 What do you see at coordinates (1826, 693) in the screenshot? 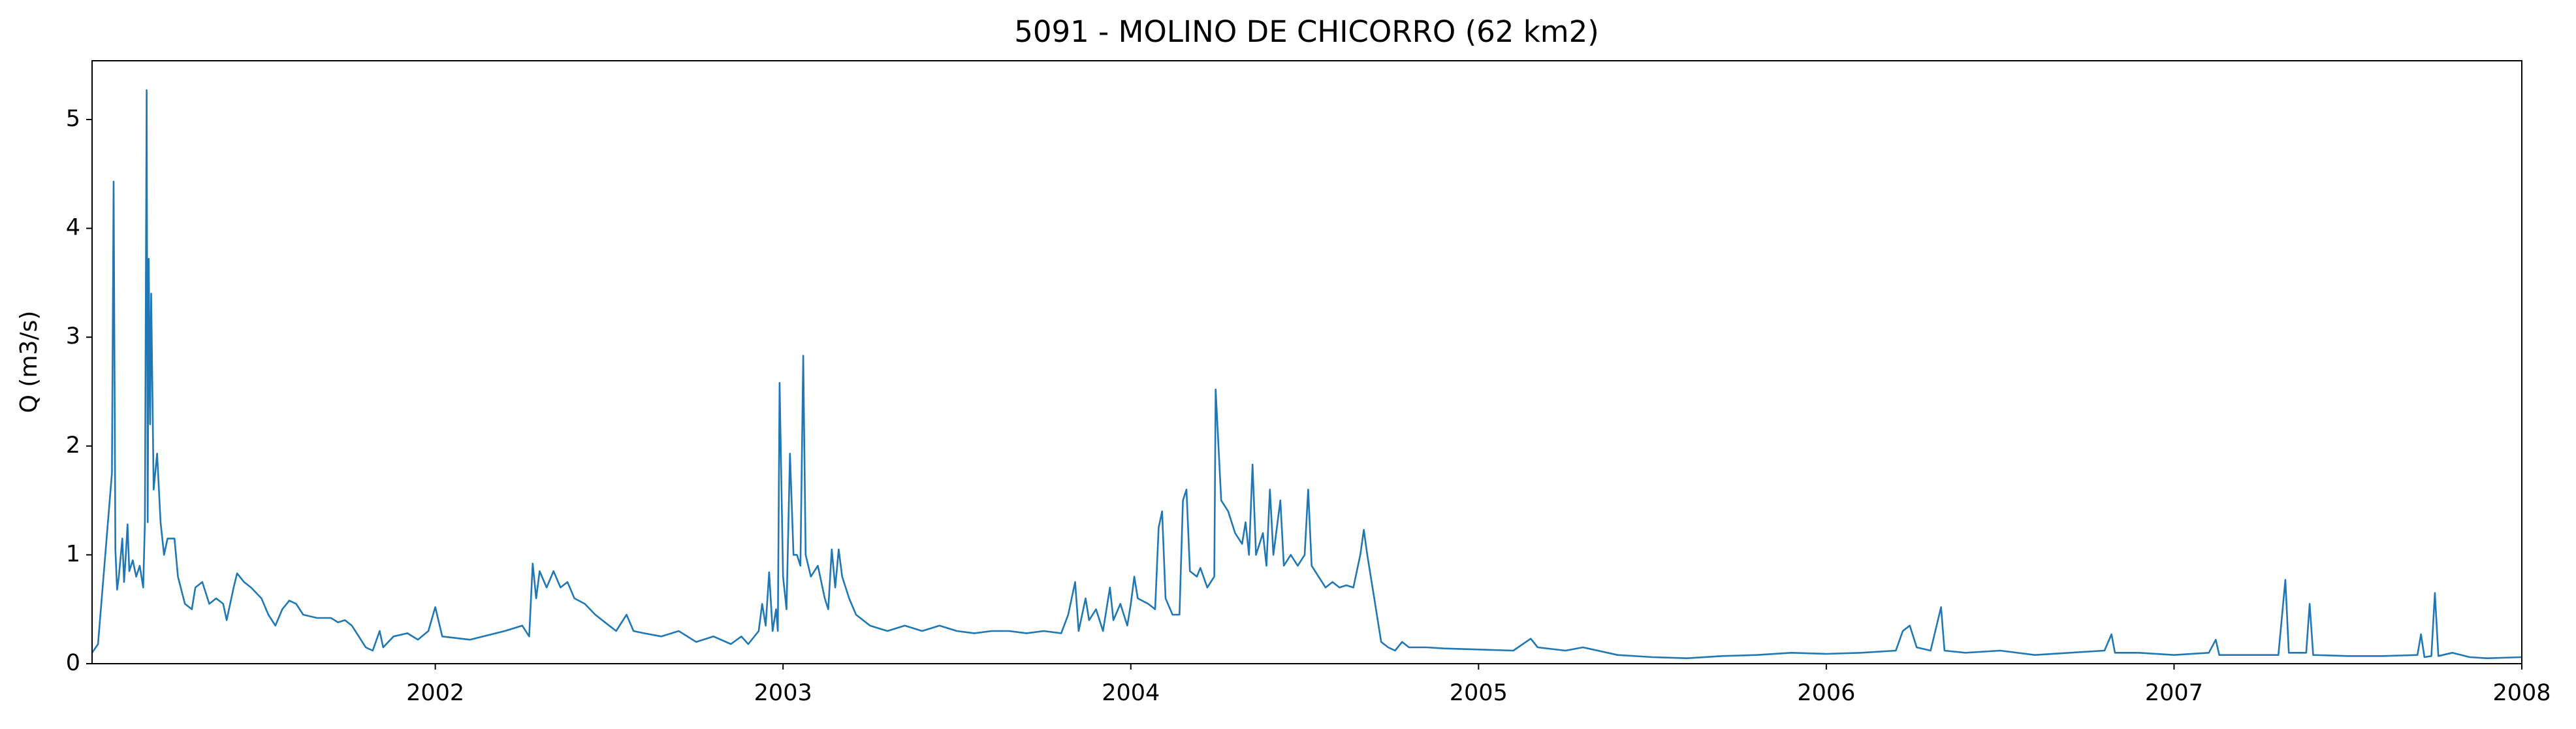
I see `x-tick-label: 2006` at bounding box center [1826, 693].